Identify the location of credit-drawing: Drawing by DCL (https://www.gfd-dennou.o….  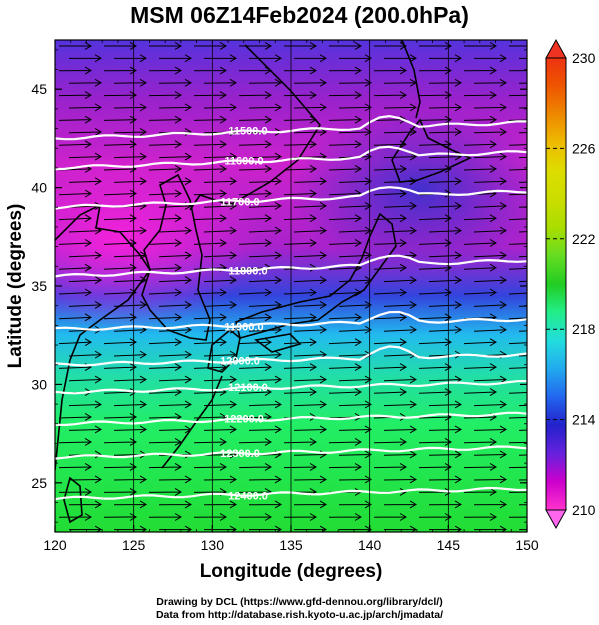
(299, 602).